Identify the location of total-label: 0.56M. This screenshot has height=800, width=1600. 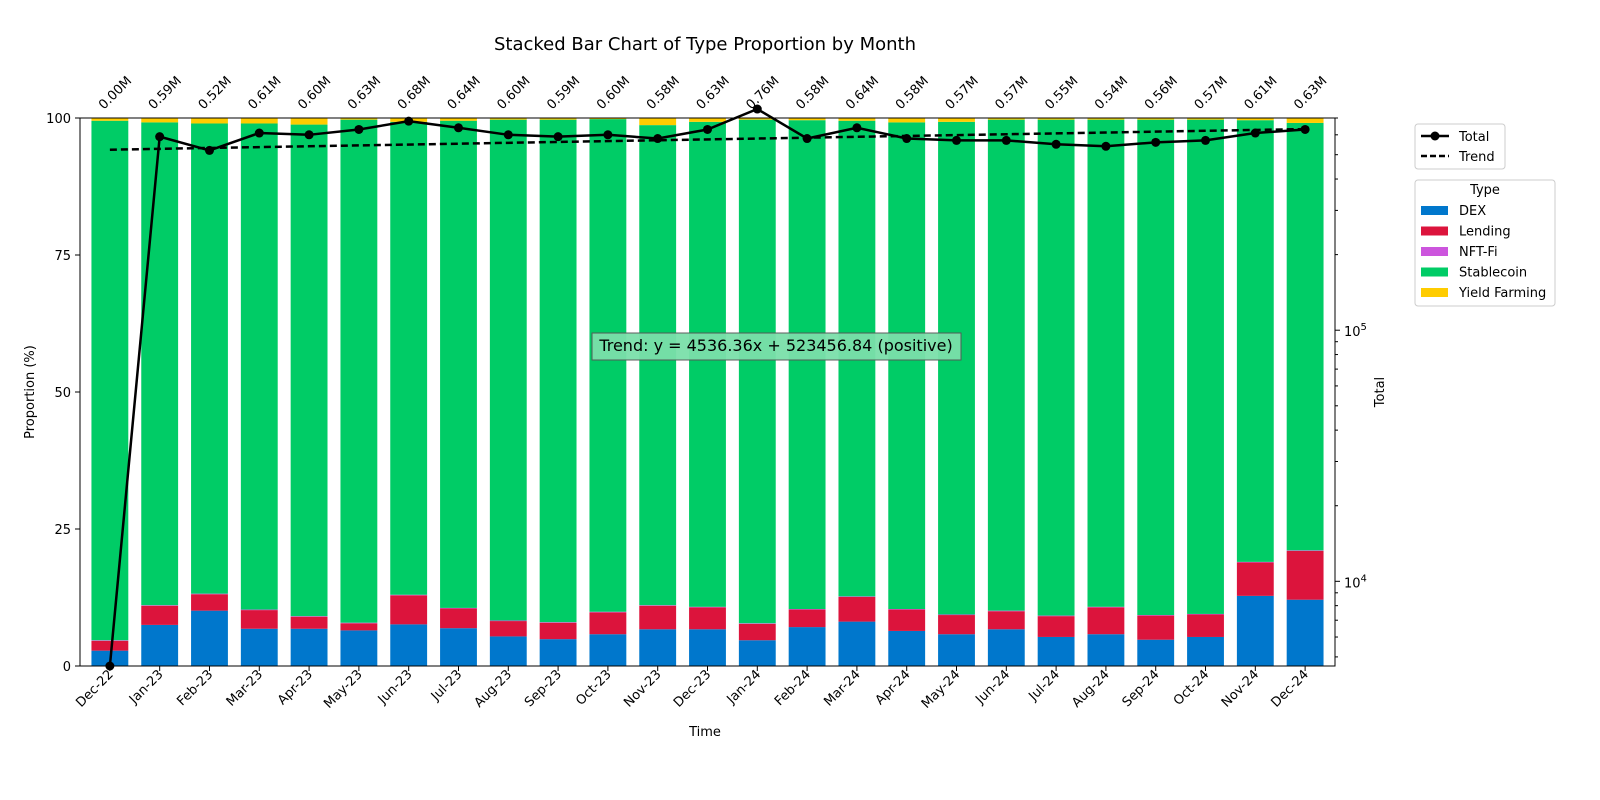
(1161, 93).